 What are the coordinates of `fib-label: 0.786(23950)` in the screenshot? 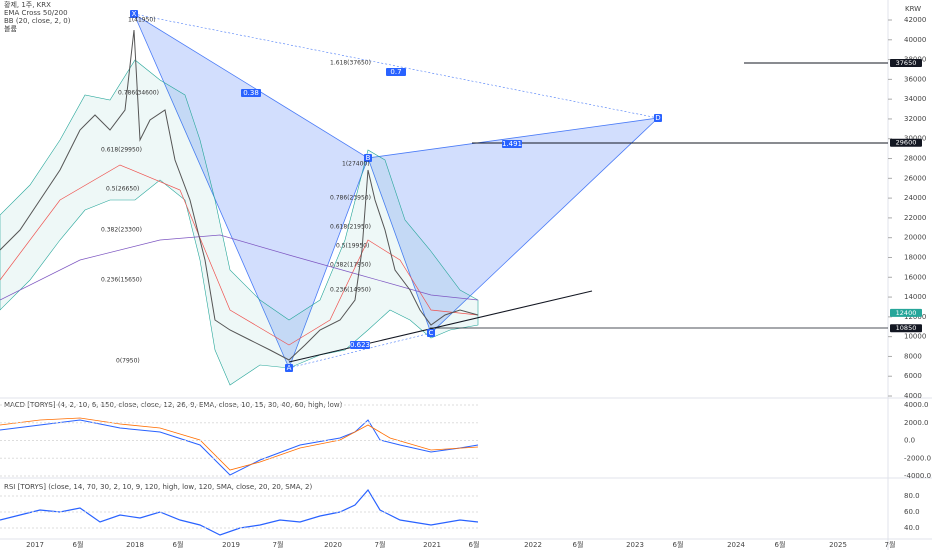 It's located at (350, 198).